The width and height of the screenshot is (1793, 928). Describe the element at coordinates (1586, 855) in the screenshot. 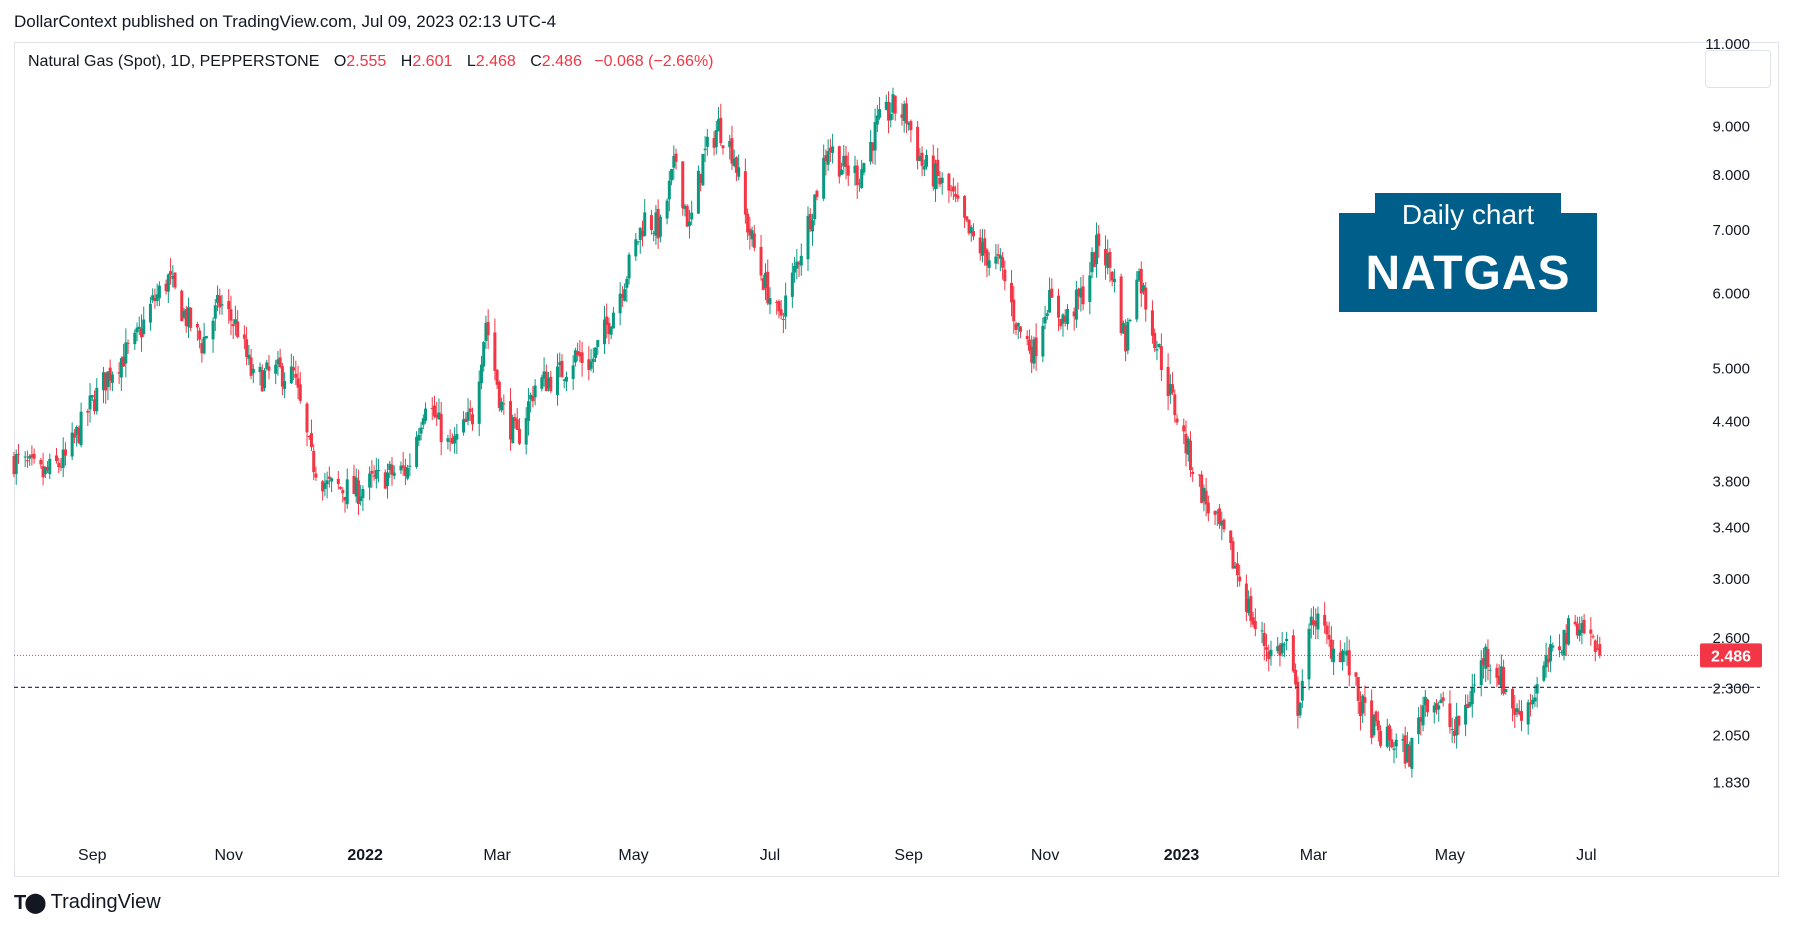

I see `x-tick-label: Jul` at that location.